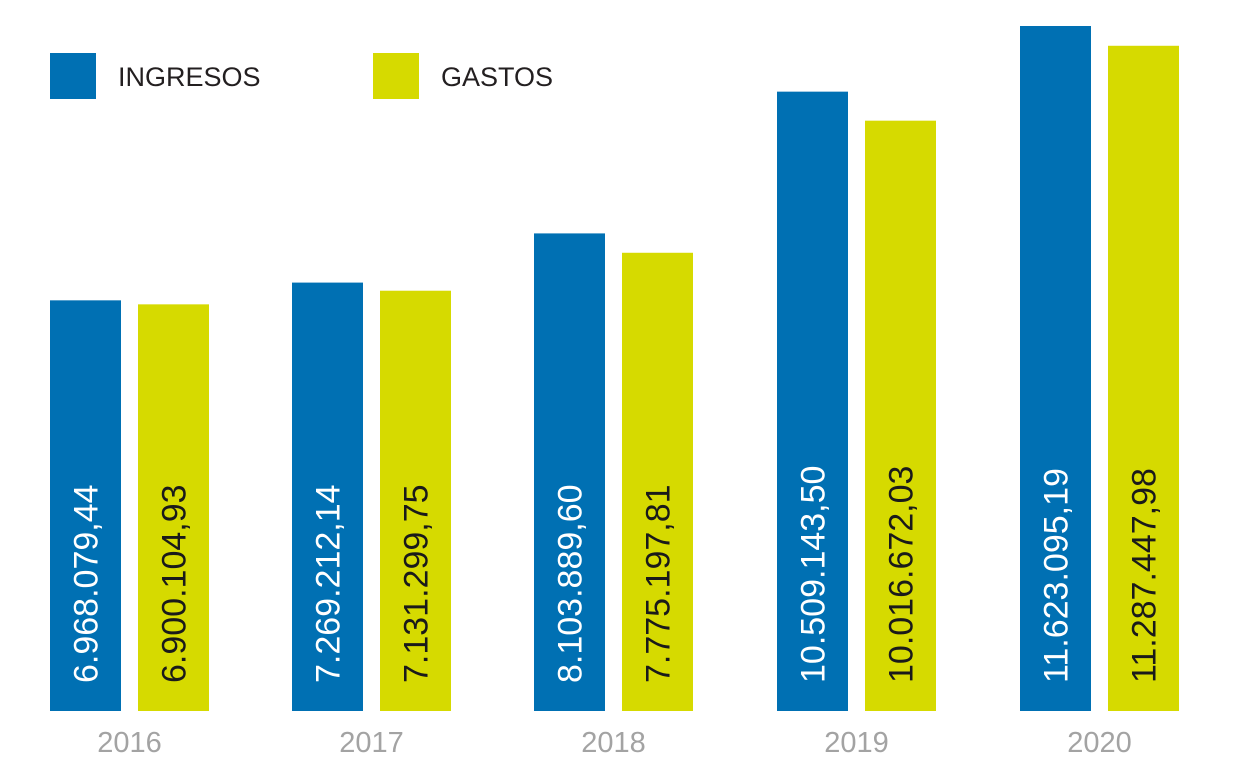  What do you see at coordinates (812, 401) in the screenshot?
I see `ingresos-2019-bar` at bounding box center [812, 401].